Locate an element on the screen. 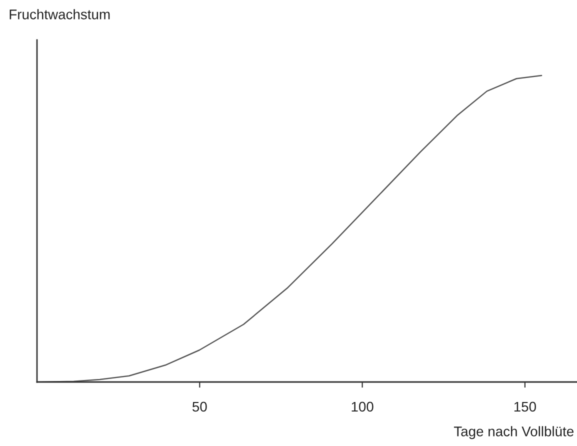  y-axis-title: Fruchtwachstum is located at coordinates (60, 14).